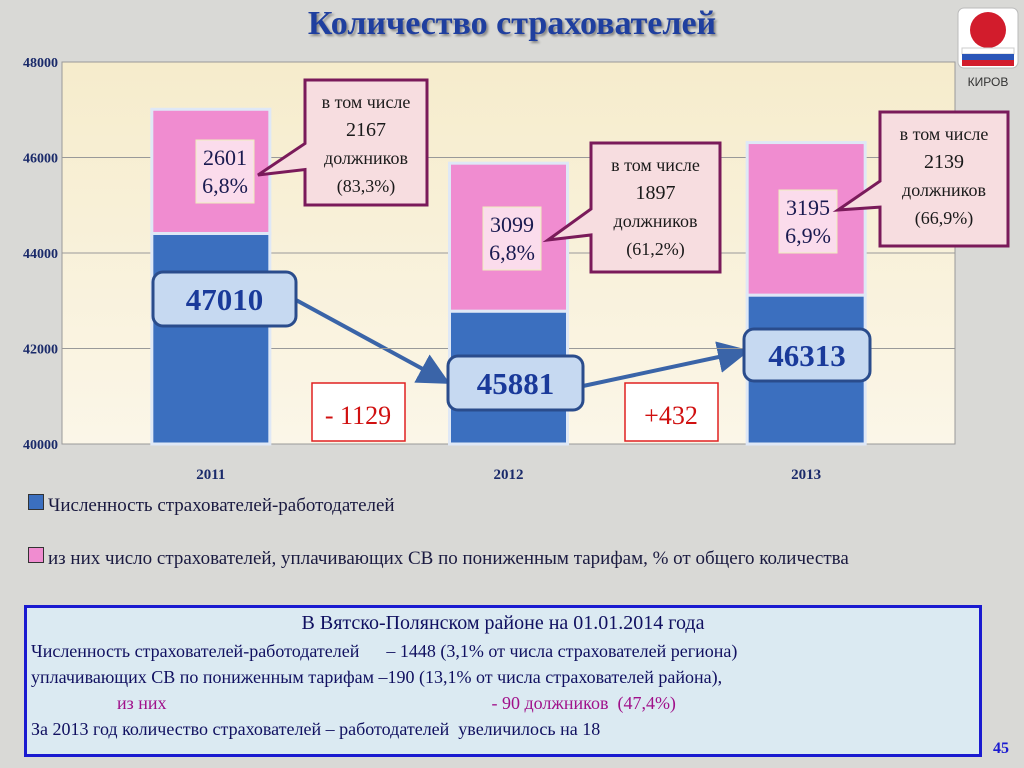 The image size is (1024, 768). I want to click on callout-text: 1897, so click(656, 193).